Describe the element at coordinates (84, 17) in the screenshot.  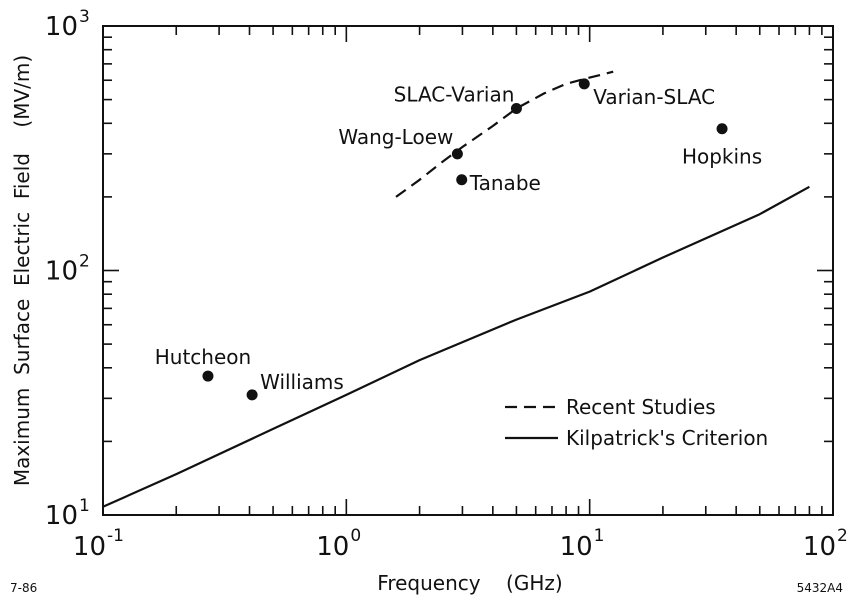
I see `y-tick-label-exponent: 3` at that location.